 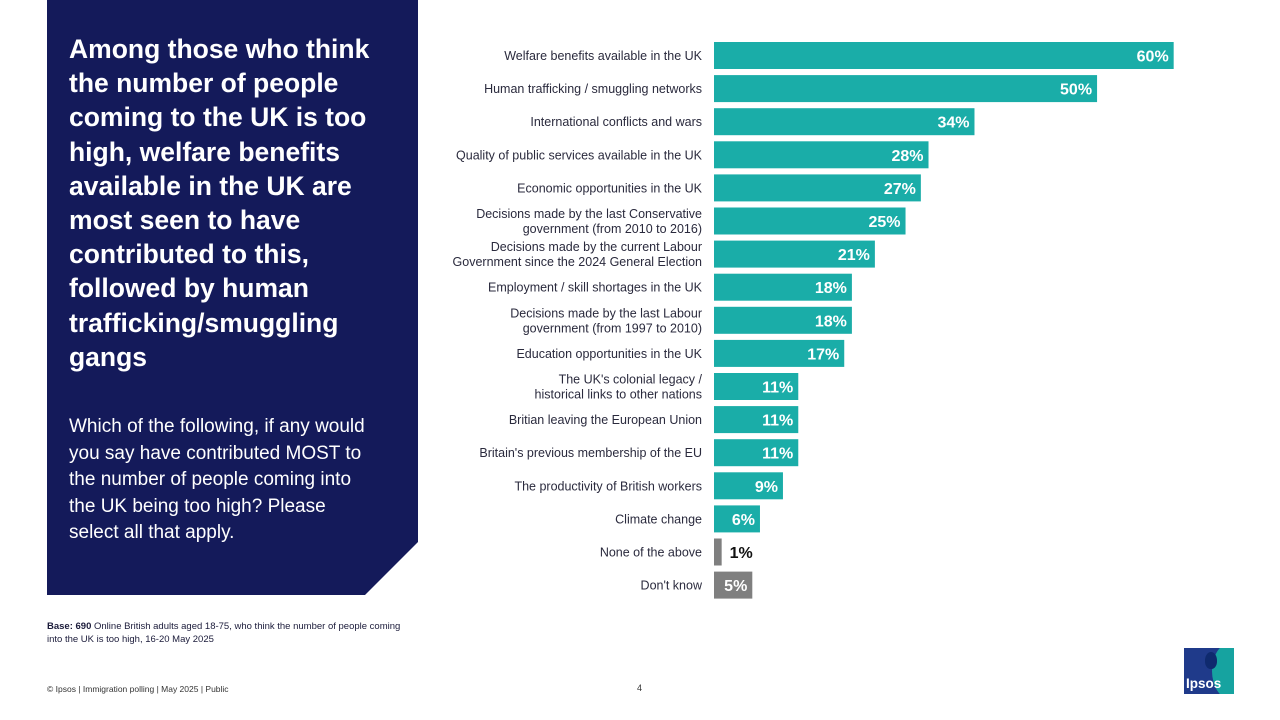 I want to click on value-label-3: 28%, so click(x=907, y=156).